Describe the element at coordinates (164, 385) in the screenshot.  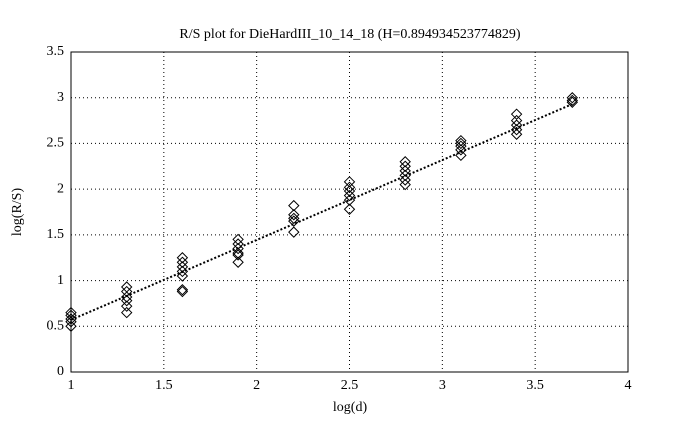
I see `x-tick-label: 1.5` at that location.